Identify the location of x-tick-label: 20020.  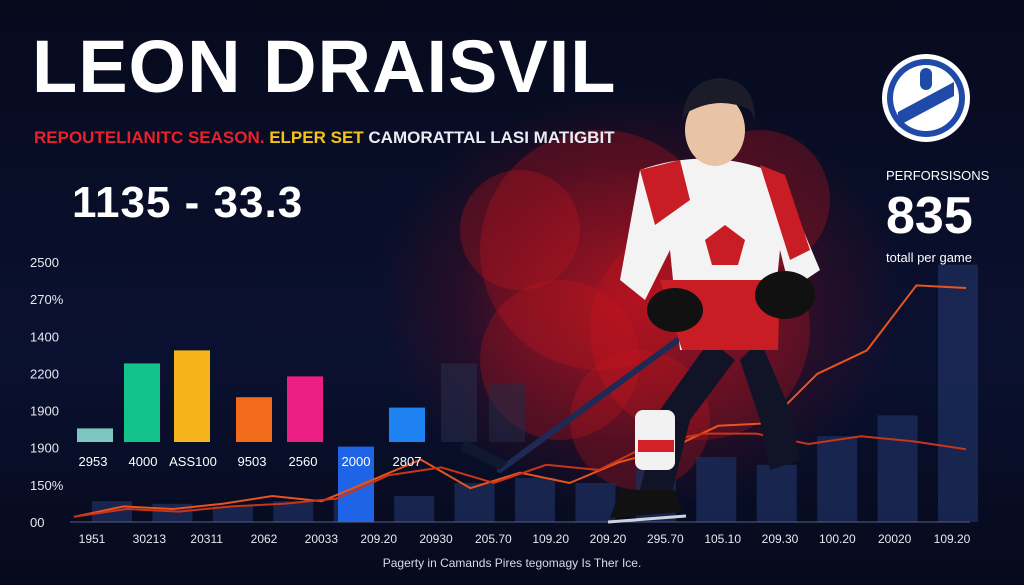
(895, 539).